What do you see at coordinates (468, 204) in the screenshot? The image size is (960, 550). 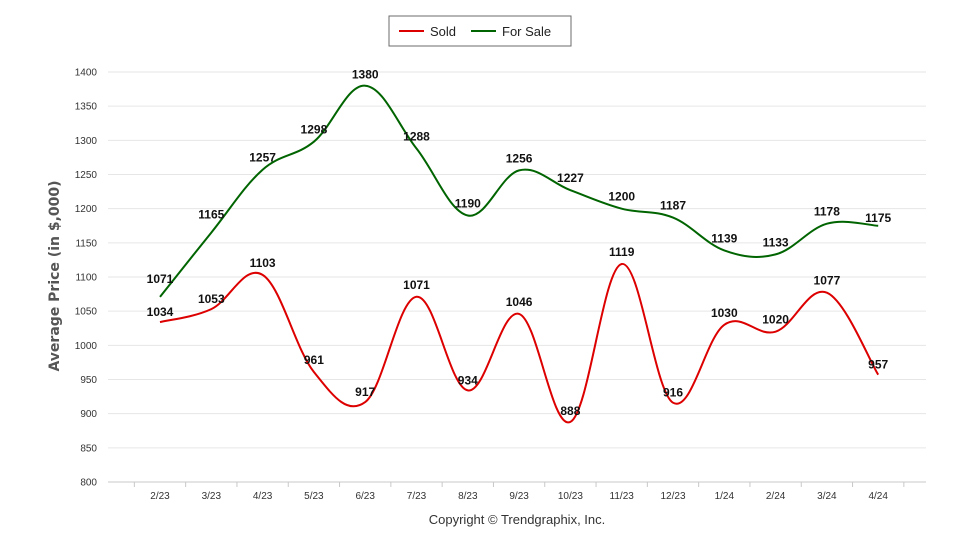 I see `data-label-for-sale: 1190` at bounding box center [468, 204].